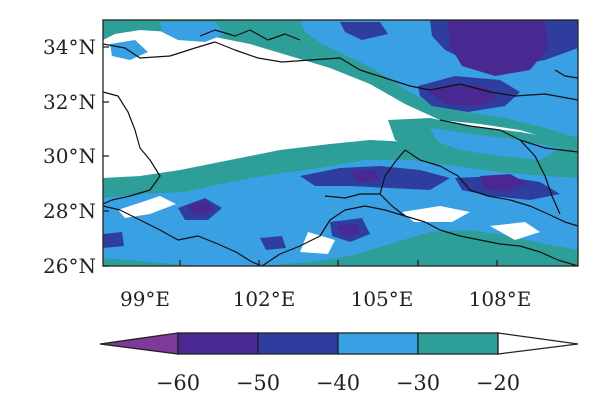 This screenshot has width=600, height=413. Describe the element at coordinates (418, 383) in the screenshot. I see `colorbar-label-minus30: −30` at that location.